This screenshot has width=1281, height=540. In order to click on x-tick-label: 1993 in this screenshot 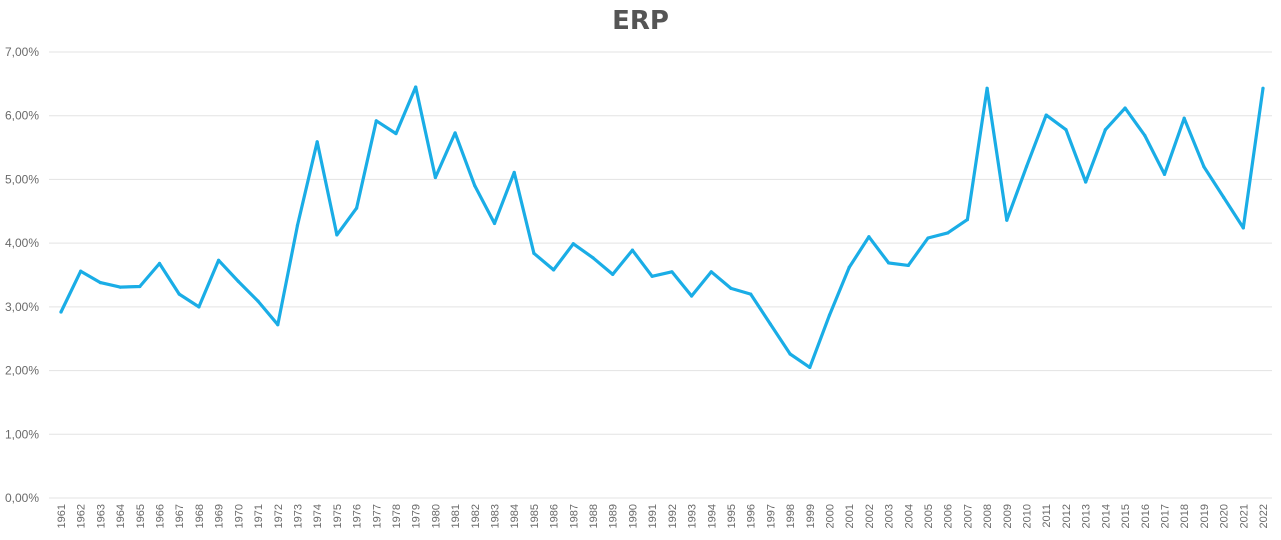, I will do `click(693, 516)`.